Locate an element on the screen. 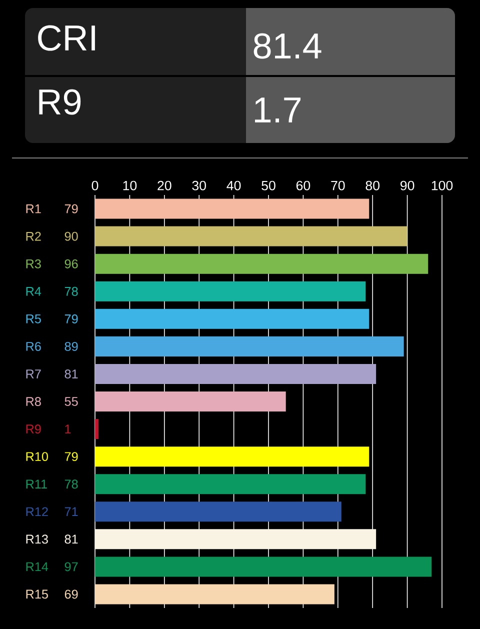 This screenshot has width=480, height=629. y-tick-label: R8 is located at coordinates (33, 401).